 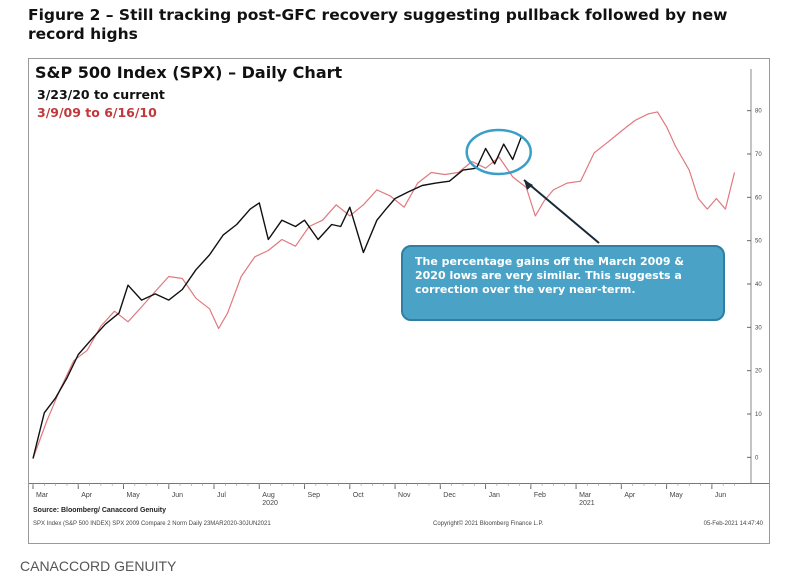 What do you see at coordinates (268, 495) in the screenshot?
I see `x-tick-label: Aug` at bounding box center [268, 495].